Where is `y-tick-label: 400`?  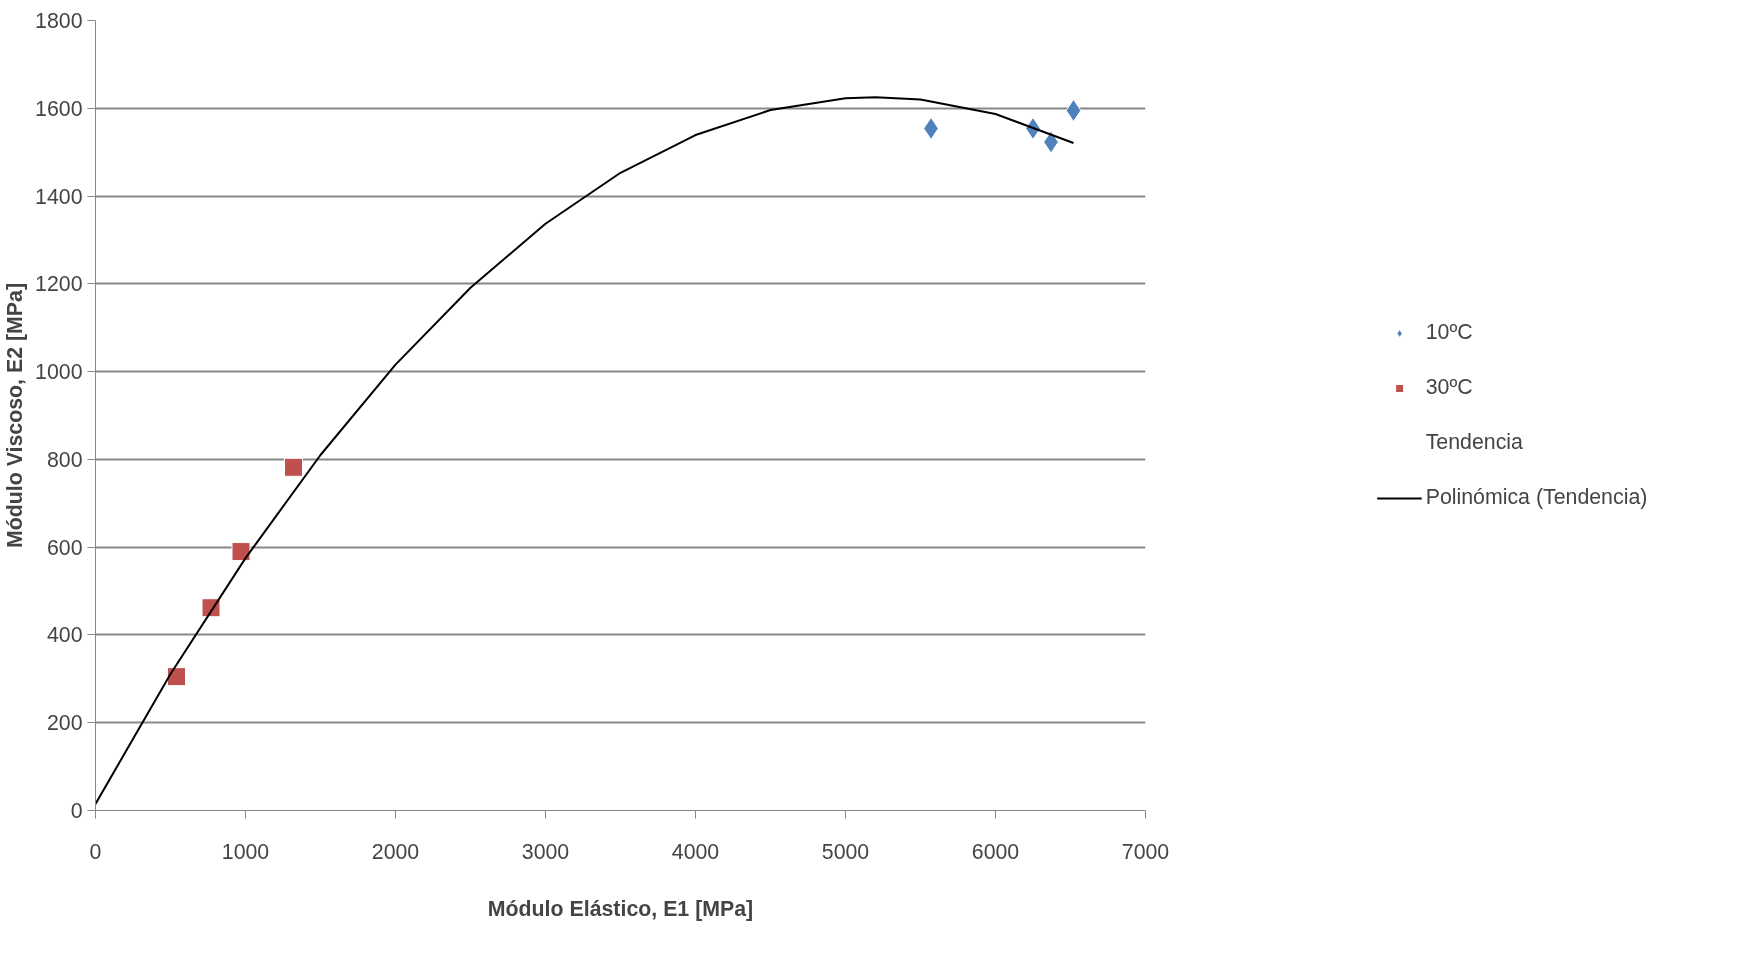
y-tick-label: 400 is located at coordinates (64, 635).